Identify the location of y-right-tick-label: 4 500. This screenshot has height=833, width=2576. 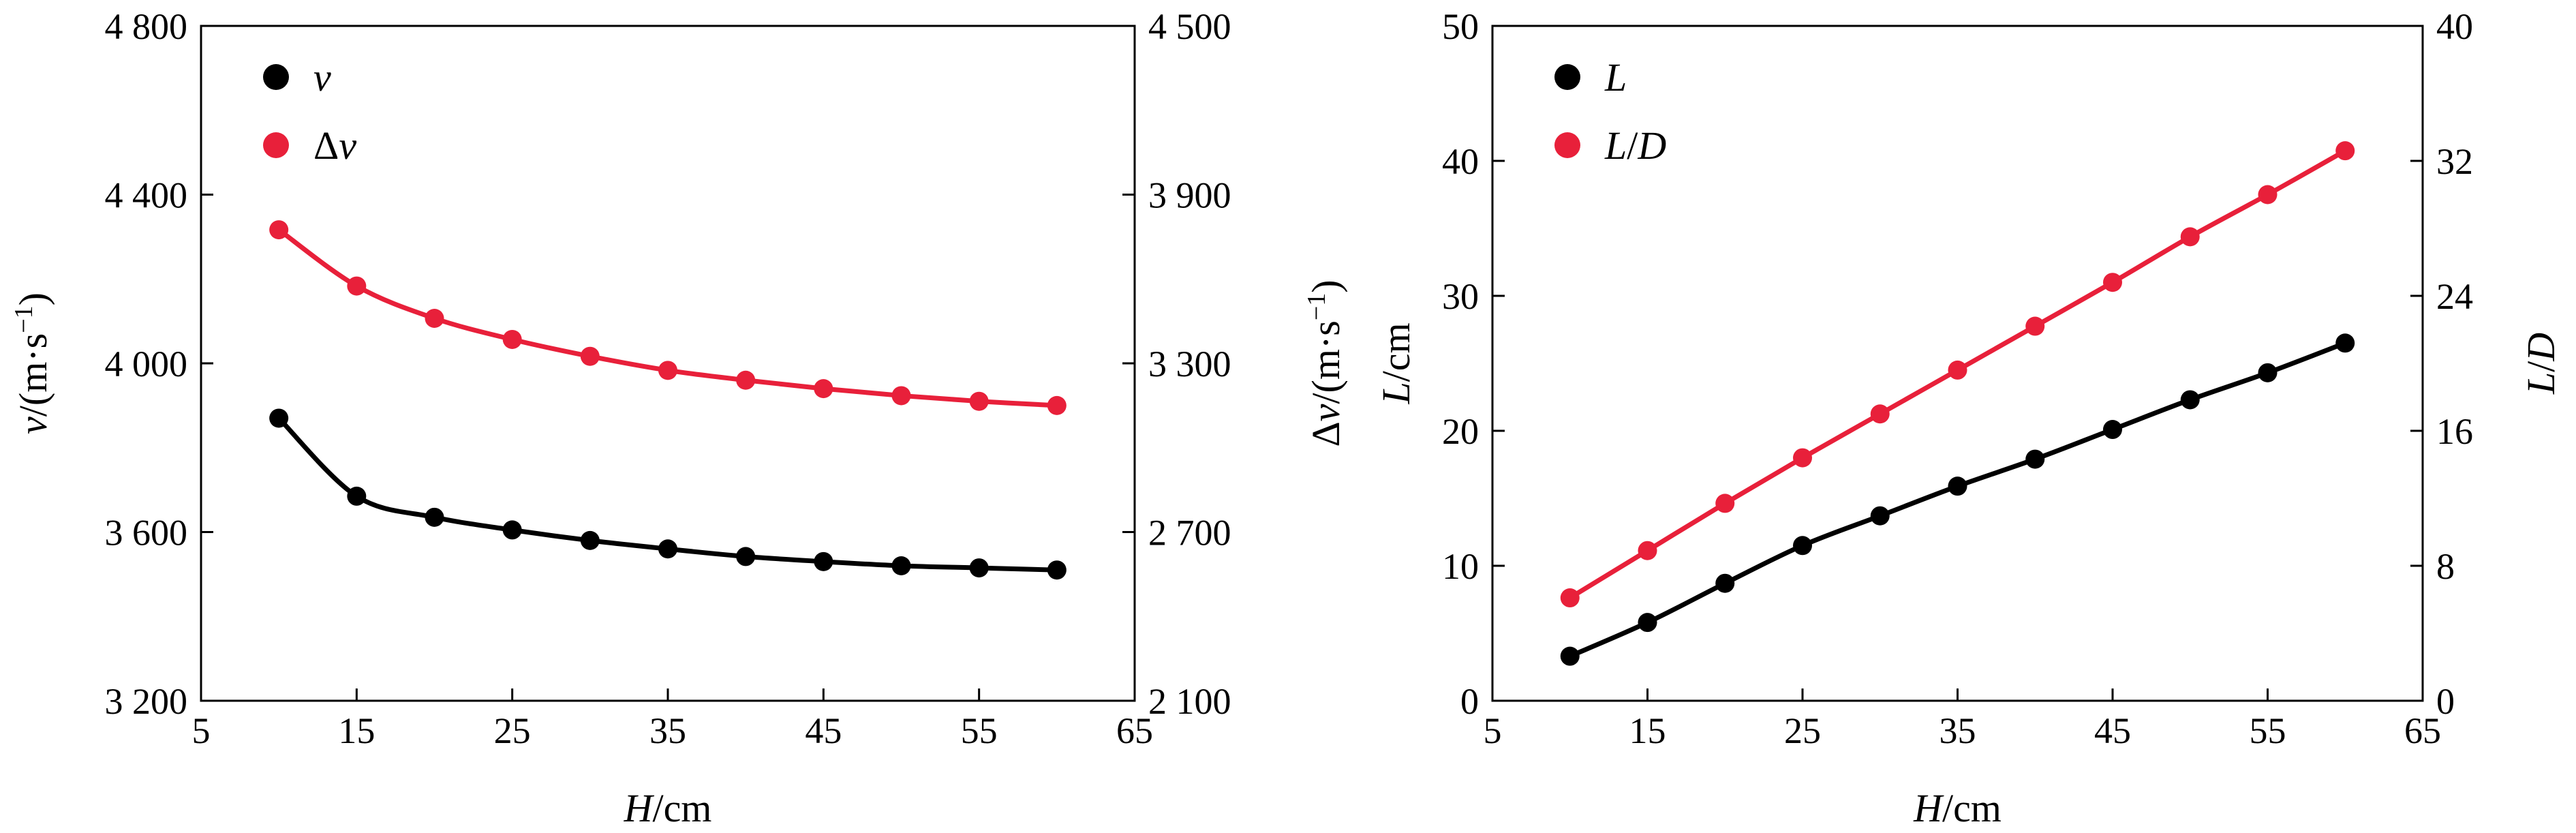
(1189, 27).